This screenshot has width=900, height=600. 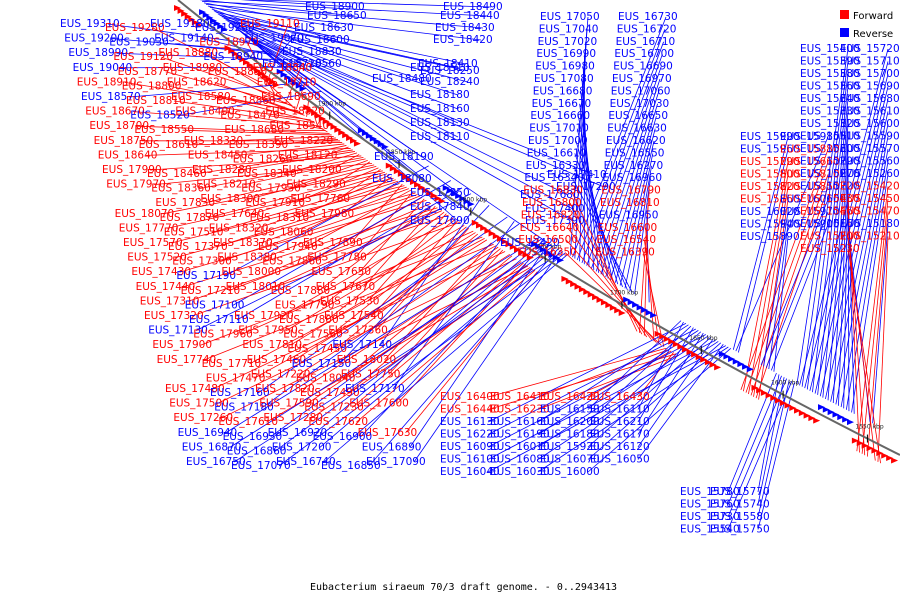 What do you see at coordinates (470, 460) in the screenshot?
I see `gene-label: EUS_16100` at bounding box center [470, 460].